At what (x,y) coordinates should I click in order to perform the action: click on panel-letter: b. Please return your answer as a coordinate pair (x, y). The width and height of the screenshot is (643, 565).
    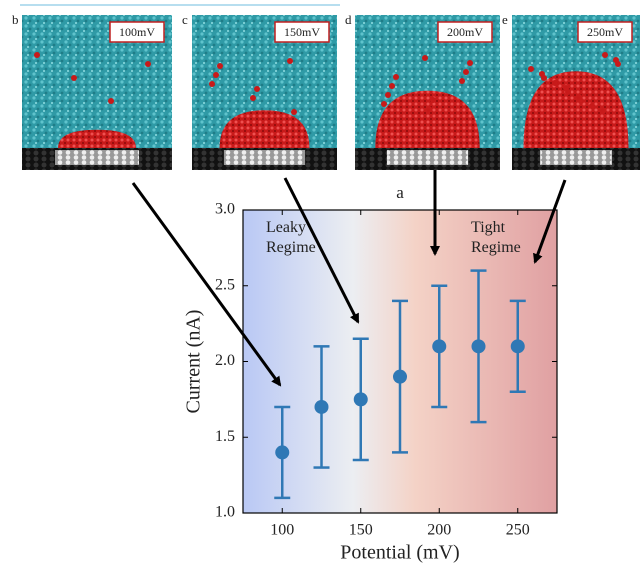
    Looking at the image, I should click on (15, 19).